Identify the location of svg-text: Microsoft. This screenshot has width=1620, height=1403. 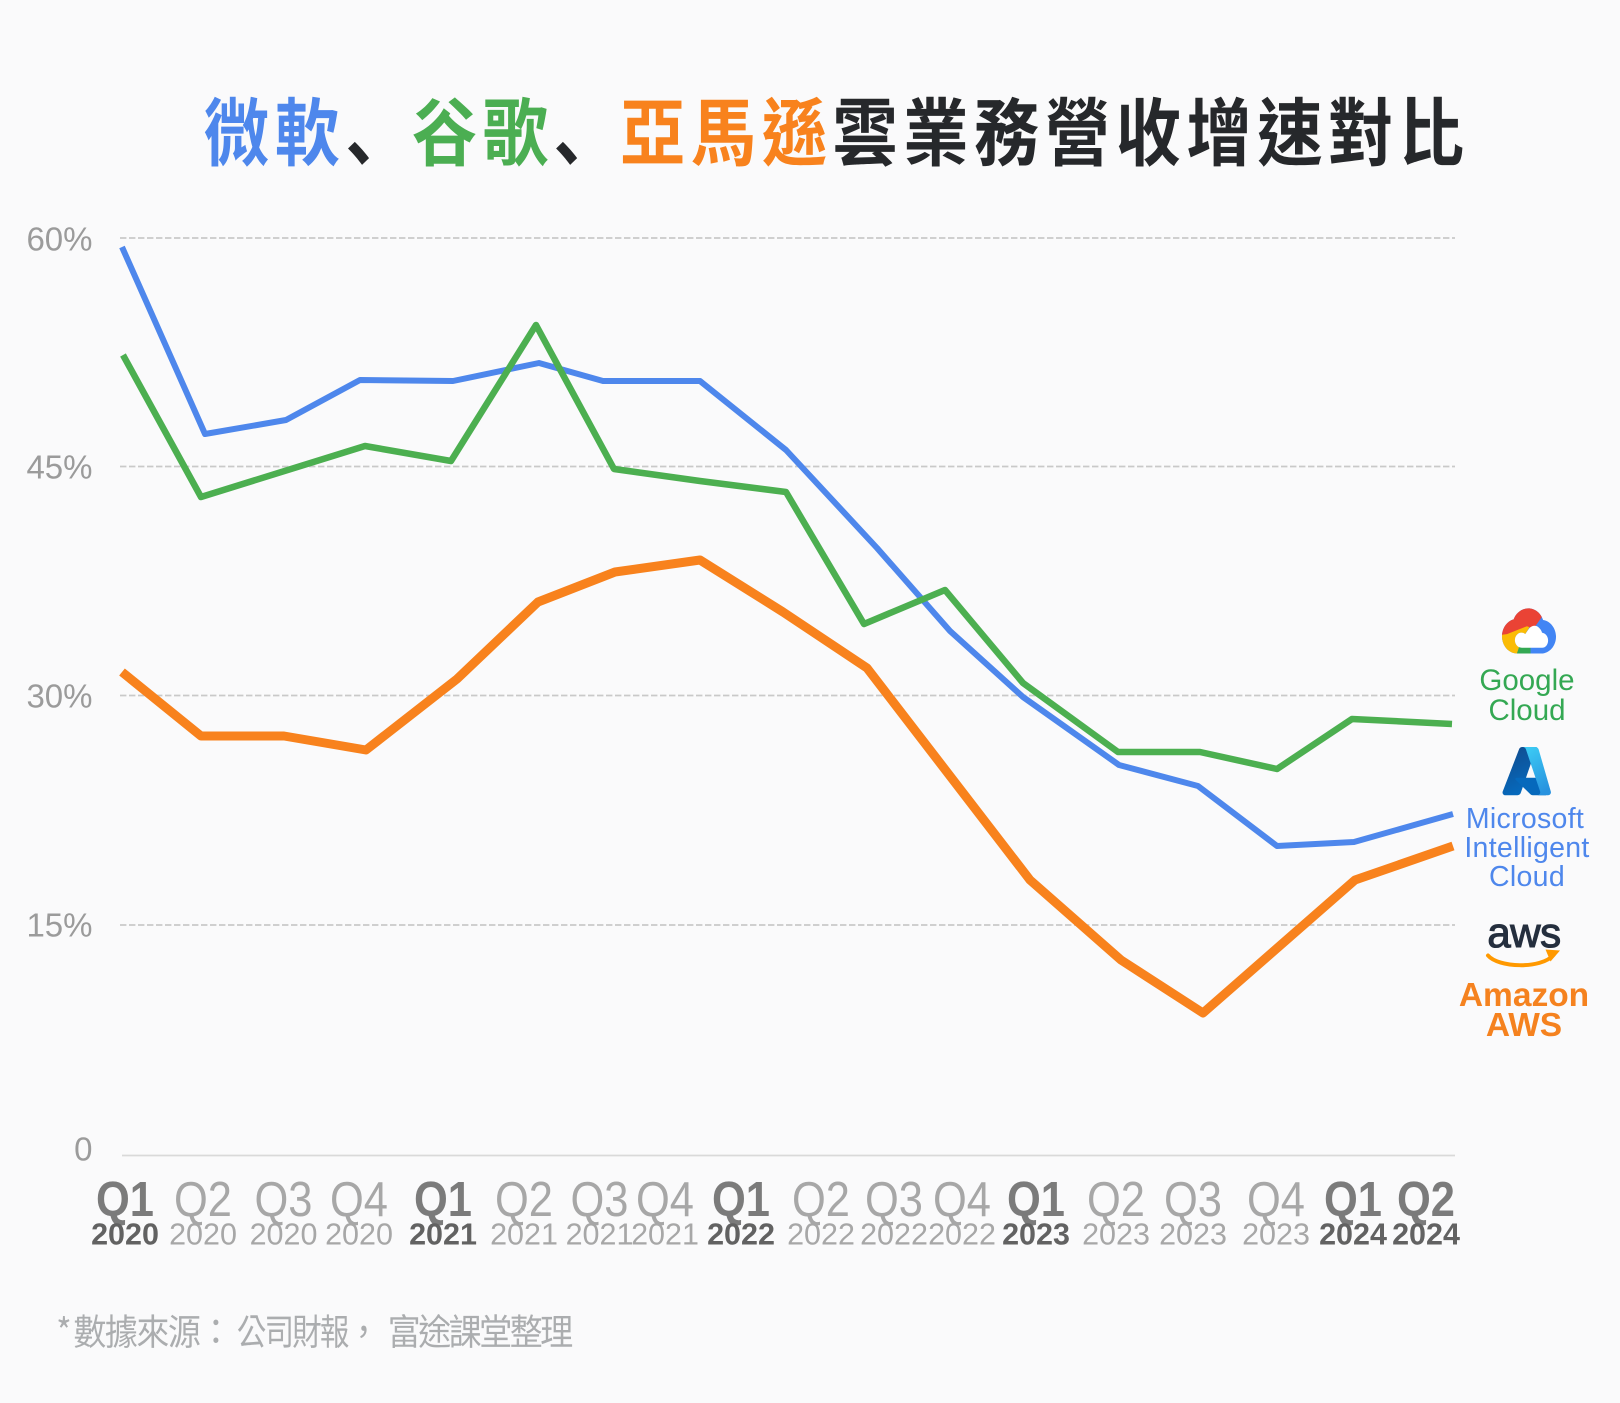
(1525, 819).